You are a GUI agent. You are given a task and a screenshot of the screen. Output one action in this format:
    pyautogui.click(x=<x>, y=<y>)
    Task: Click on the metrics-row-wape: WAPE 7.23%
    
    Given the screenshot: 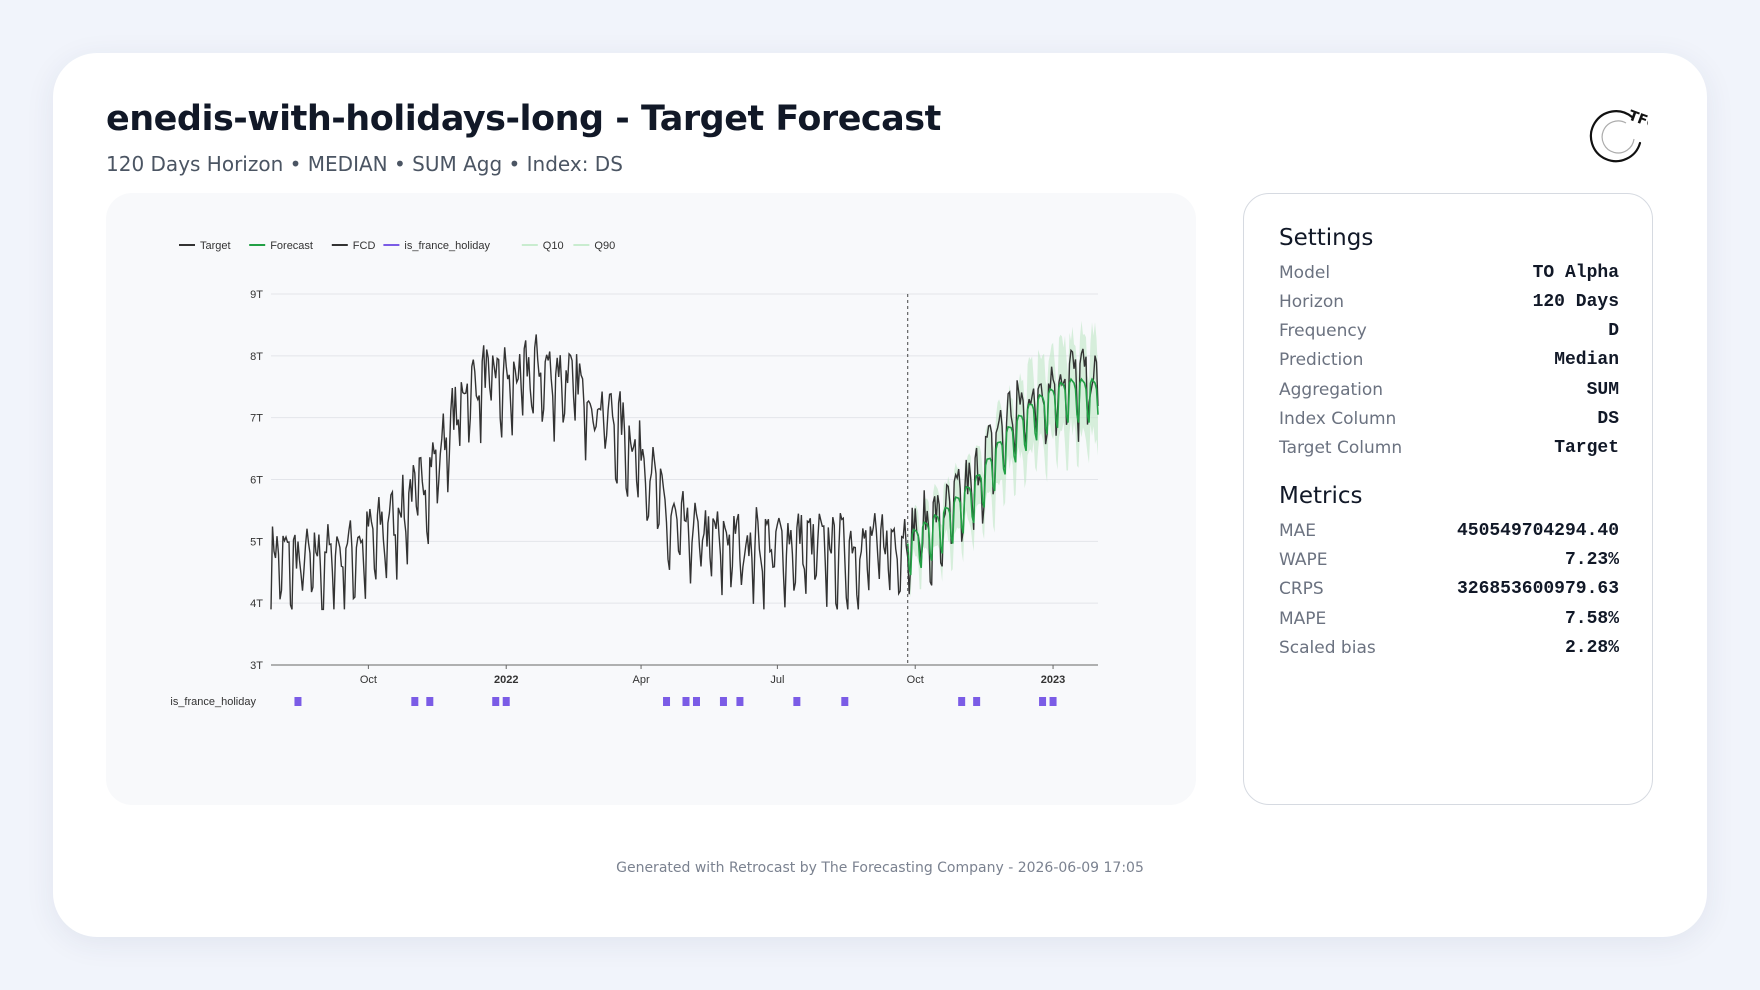 What is the action you would take?
    pyautogui.click(x=1449, y=564)
    